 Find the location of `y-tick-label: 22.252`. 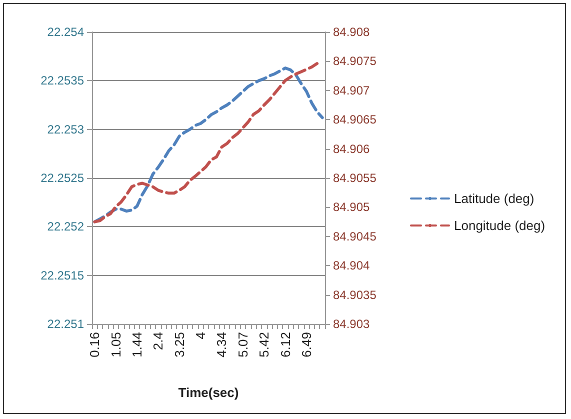

y-tick-label: 22.252 is located at coordinates (65, 227).